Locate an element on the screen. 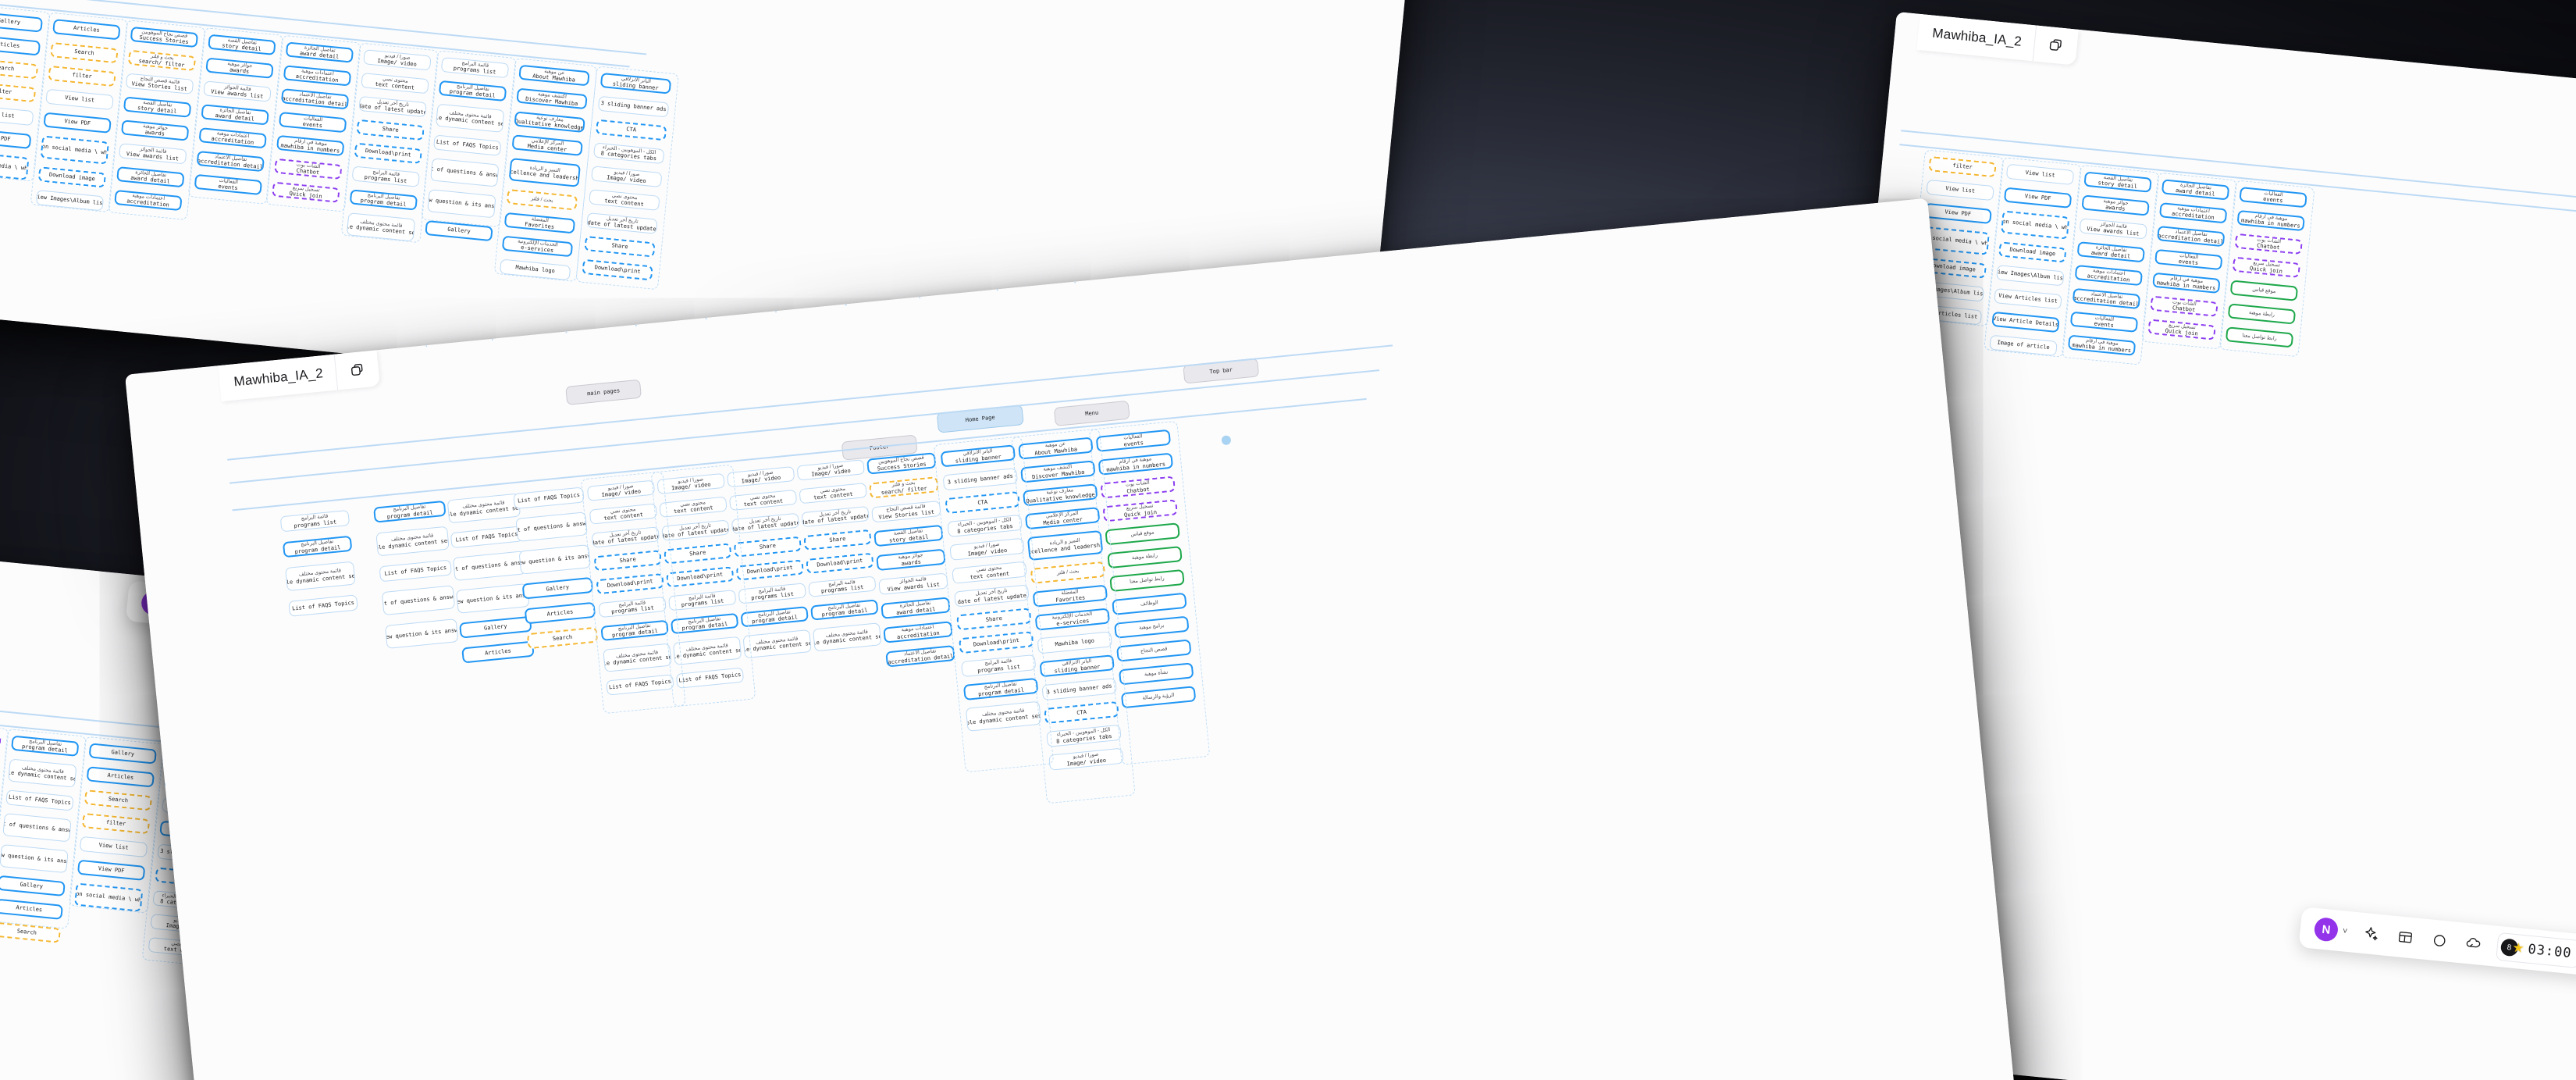 The image size is (2576, 1080). chevron-down-icon: ˅ is located at coordinates (2345, 931).